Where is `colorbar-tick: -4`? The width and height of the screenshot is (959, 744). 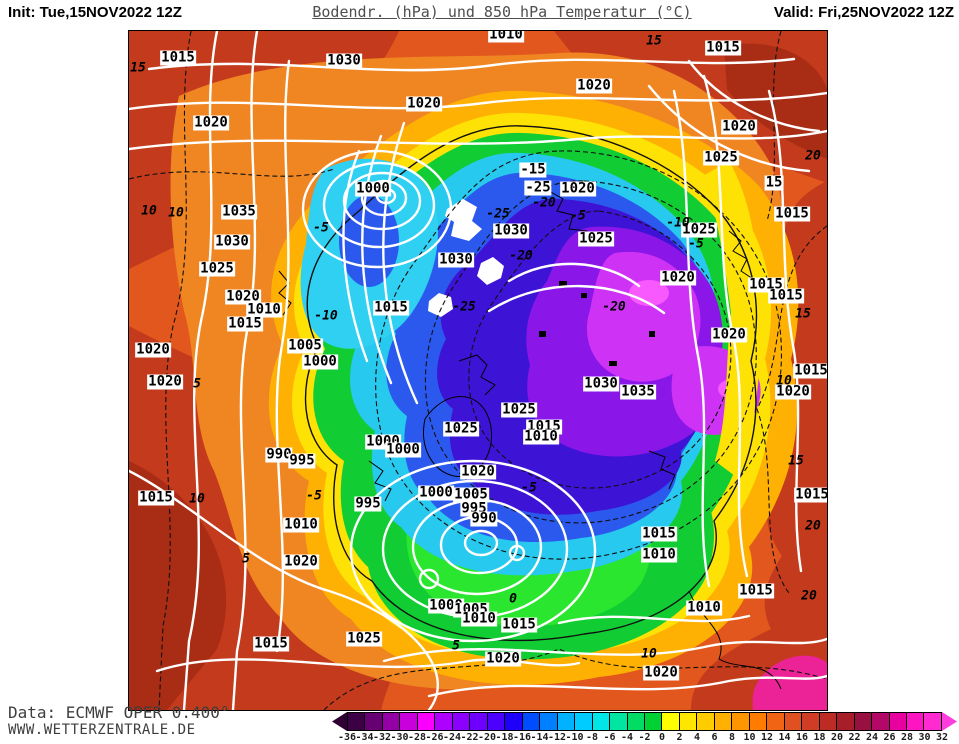
colorbar-tick: -4 is located at coordinates (627, 737).